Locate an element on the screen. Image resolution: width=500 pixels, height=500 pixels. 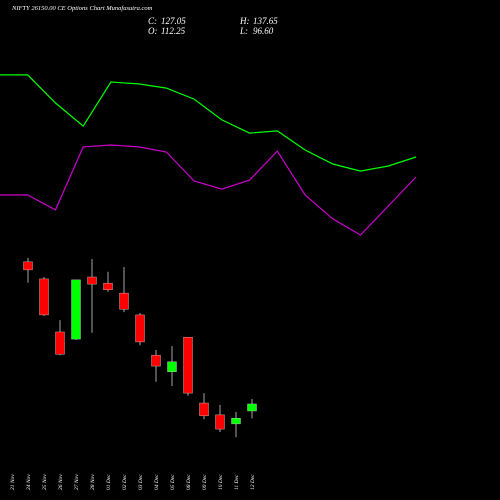
x-tick-label: 09 Dec is located at coordinates (205, 482).